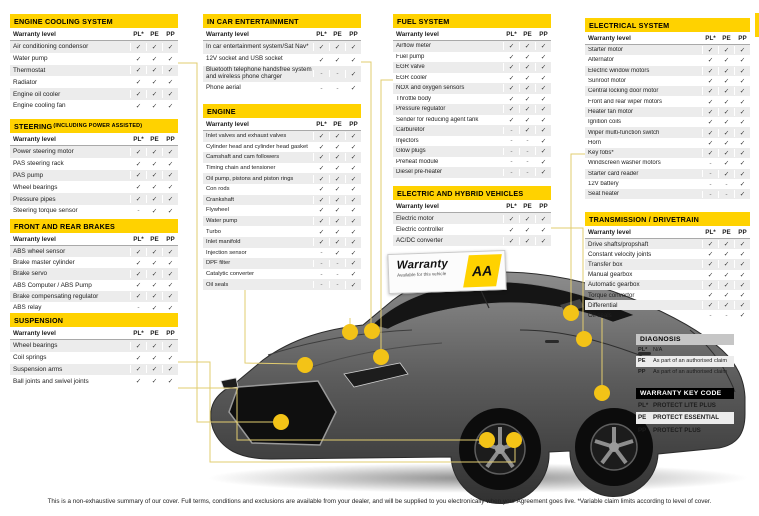 The height and width of the screenshot is (516, 759). I want to click on table-row: Phone aerial - - ✓, so click(282, 88).